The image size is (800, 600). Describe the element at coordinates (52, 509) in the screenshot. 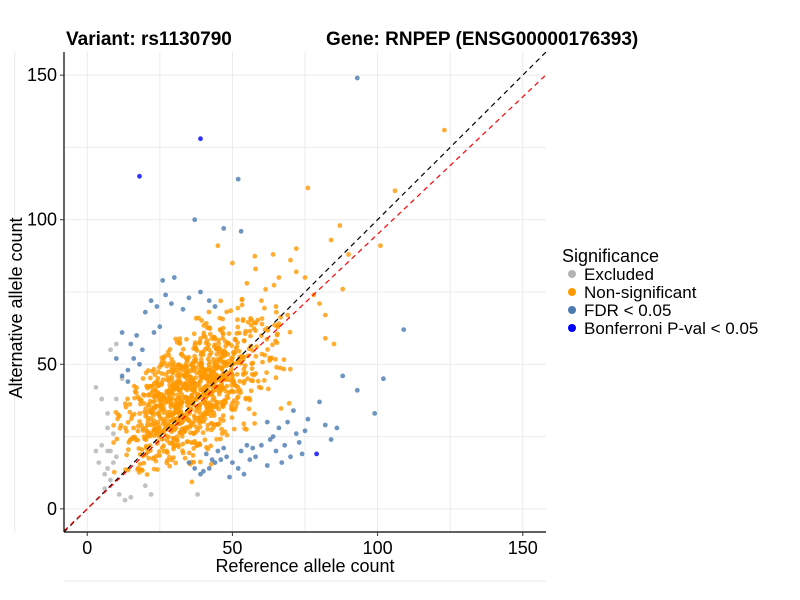

I see `y-tick-label: 0` at that location.